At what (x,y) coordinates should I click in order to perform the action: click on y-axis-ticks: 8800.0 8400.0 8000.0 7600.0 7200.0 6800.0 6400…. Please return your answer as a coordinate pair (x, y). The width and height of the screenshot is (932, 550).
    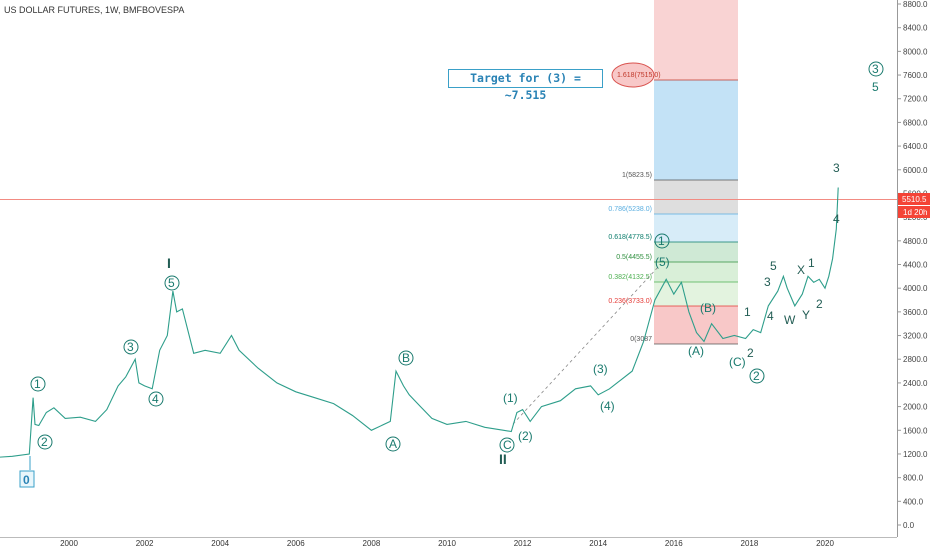
    Looking at the image, I should click on (912, 265).